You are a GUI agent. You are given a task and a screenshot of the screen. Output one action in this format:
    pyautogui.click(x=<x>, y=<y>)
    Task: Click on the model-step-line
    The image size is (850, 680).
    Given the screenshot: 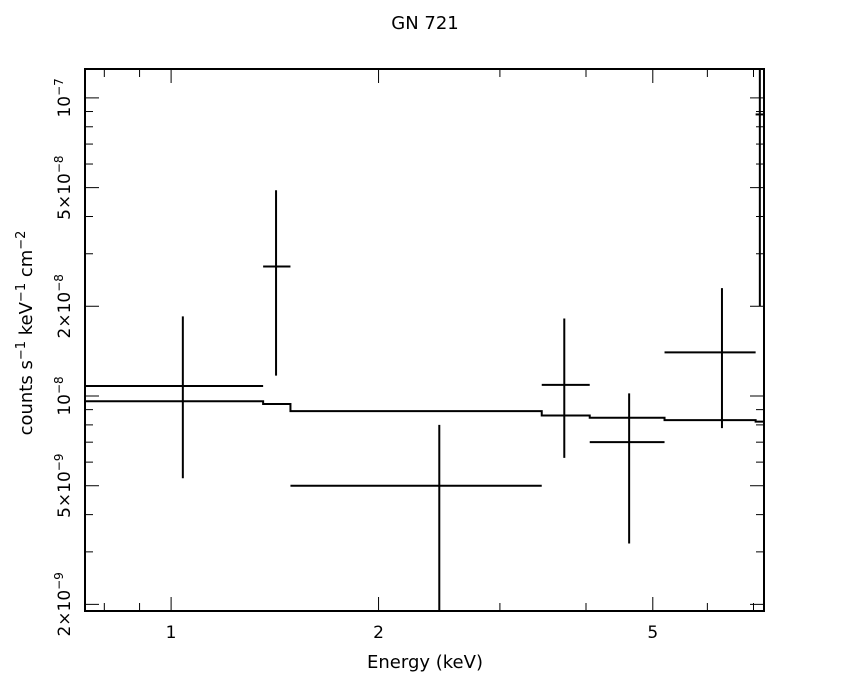 What is the action you would take?
    pyautogui.click(x=424, y=411)
    